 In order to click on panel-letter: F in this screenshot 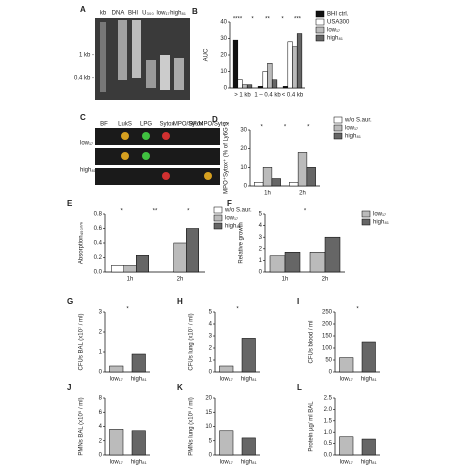, I will do `click(229, 203)`.